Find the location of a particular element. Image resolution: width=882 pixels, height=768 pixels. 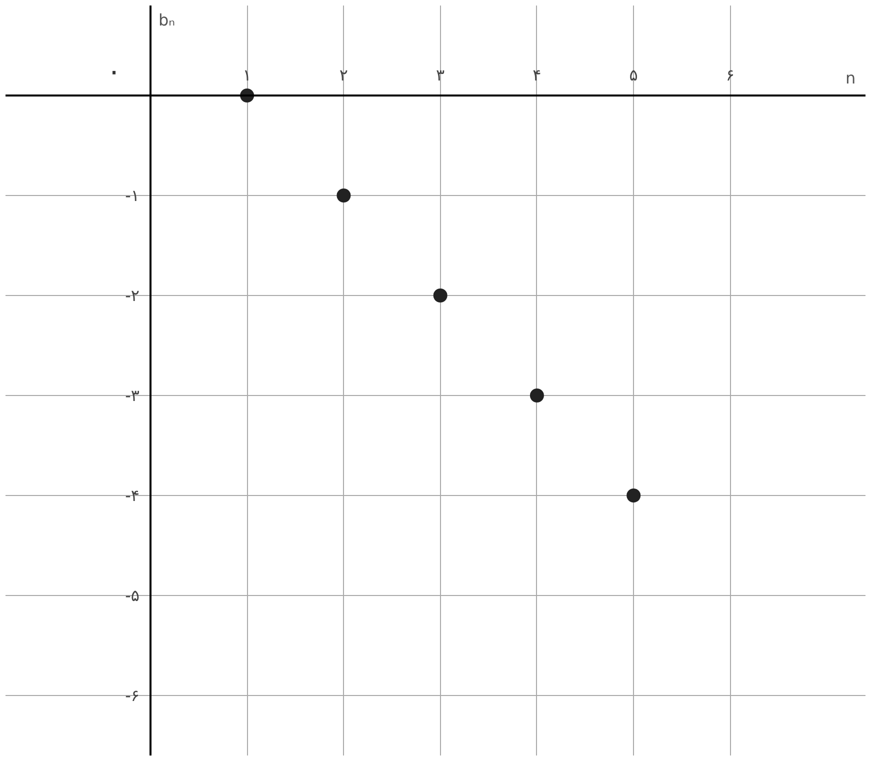

x-tick-label: ۱ is located at coordinates (247, 75).